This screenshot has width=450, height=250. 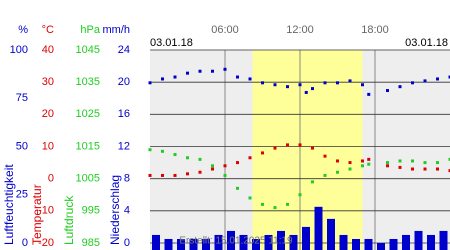 I want to click on y-tick-label: 20, so click(x=124, y=82).